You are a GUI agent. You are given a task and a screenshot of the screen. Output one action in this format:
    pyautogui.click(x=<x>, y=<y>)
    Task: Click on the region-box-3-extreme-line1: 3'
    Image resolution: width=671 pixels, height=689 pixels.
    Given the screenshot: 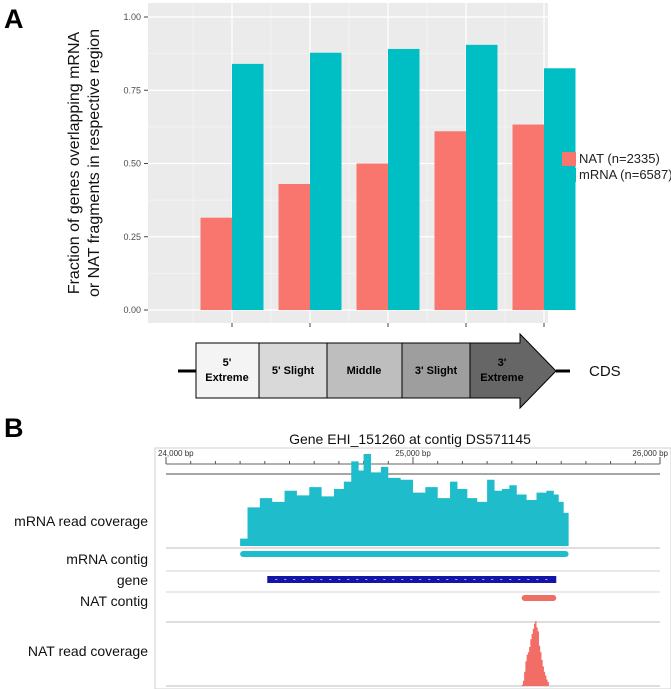 What is the action you would take?
    pyautogui.click(x=502, y=363)
    